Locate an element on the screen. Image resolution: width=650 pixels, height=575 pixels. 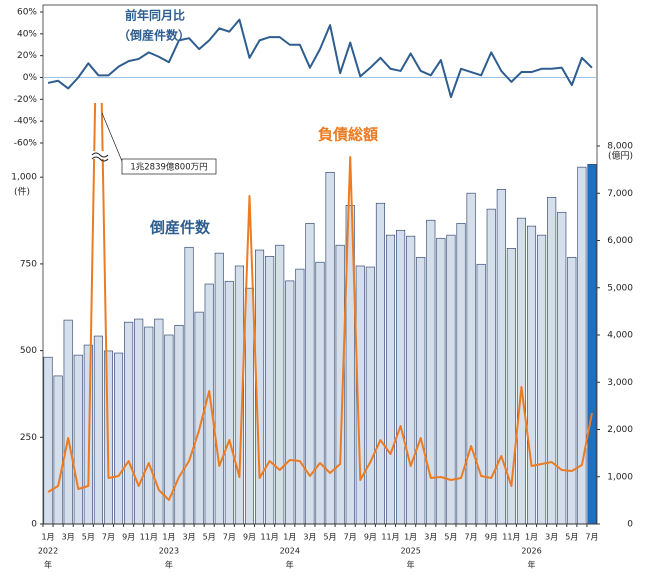
y2-tick-label: 3,000 is located at coordinates (620, 383).